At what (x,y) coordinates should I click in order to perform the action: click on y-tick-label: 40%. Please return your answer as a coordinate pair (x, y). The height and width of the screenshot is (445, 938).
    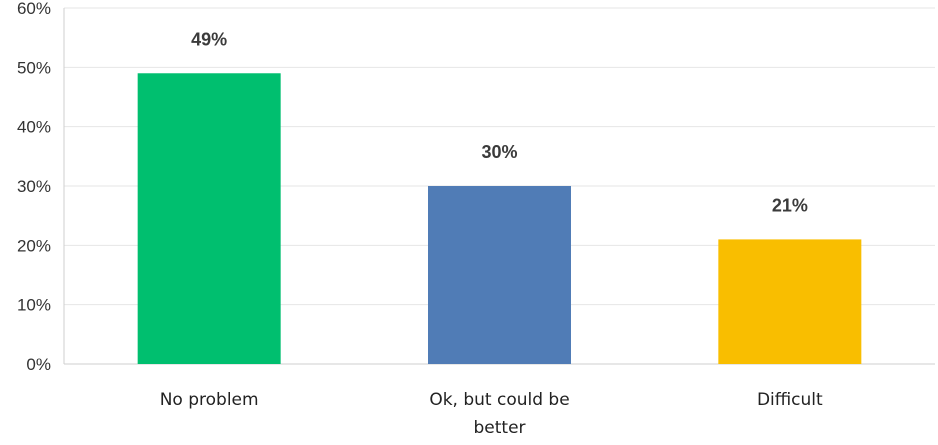
    Looking at the image, I should click on (34, 127).